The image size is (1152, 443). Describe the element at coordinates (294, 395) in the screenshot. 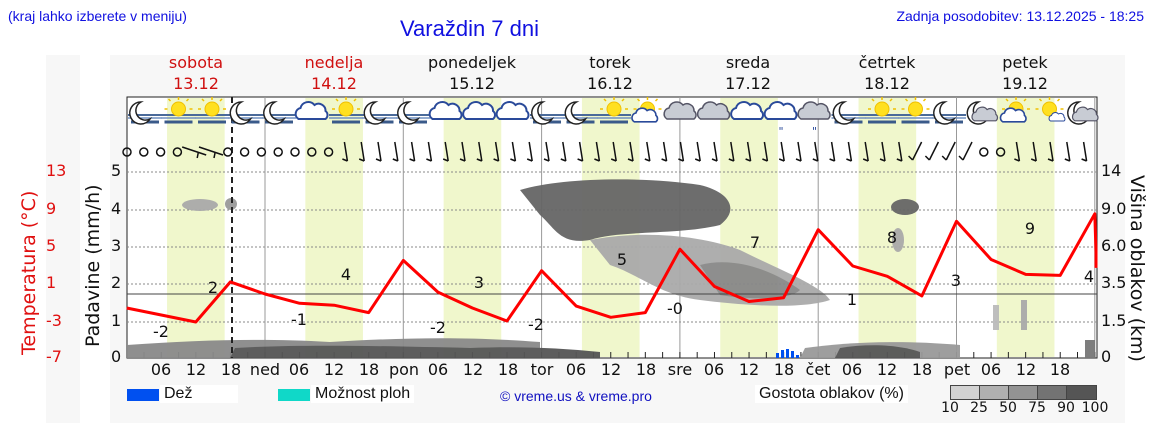

I see `storm-legend-swatch` at that location.